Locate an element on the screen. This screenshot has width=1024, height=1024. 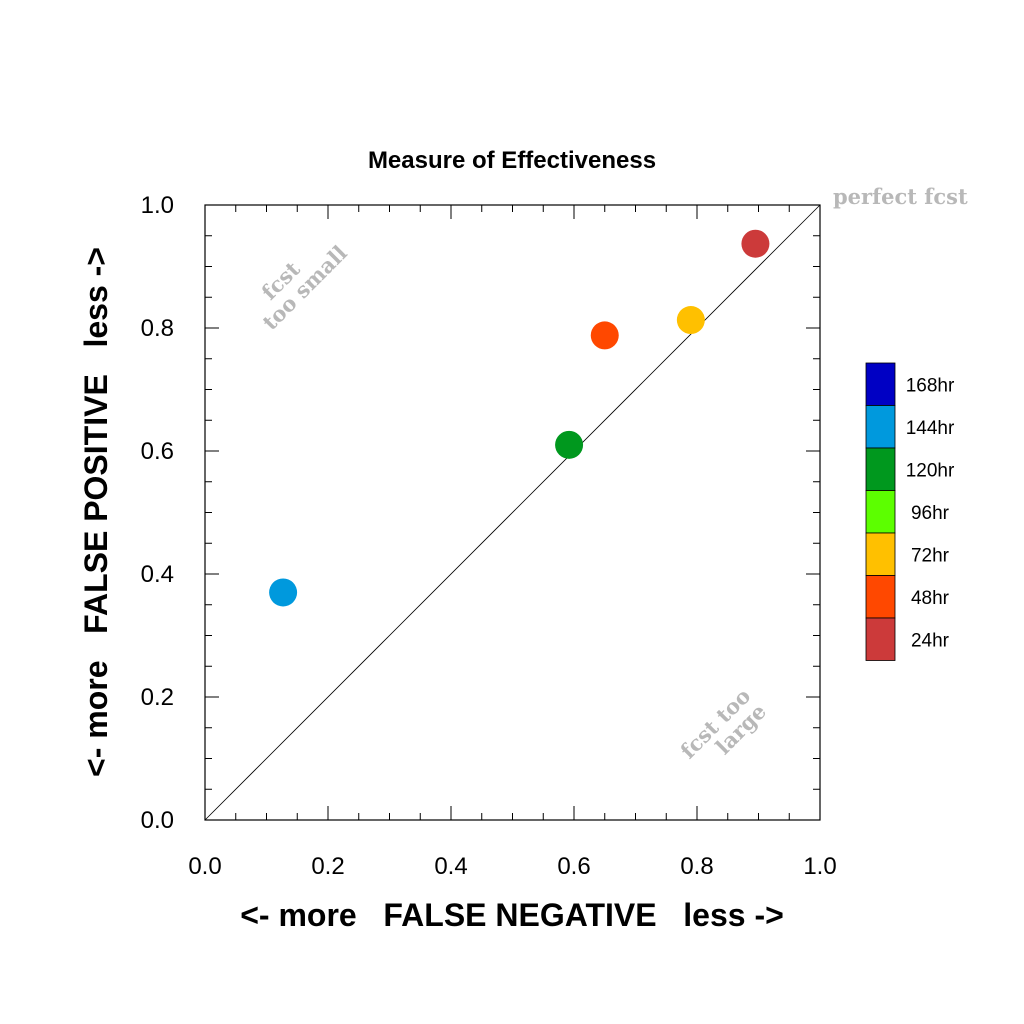
point-48hr is located at coordinates (604, 335).